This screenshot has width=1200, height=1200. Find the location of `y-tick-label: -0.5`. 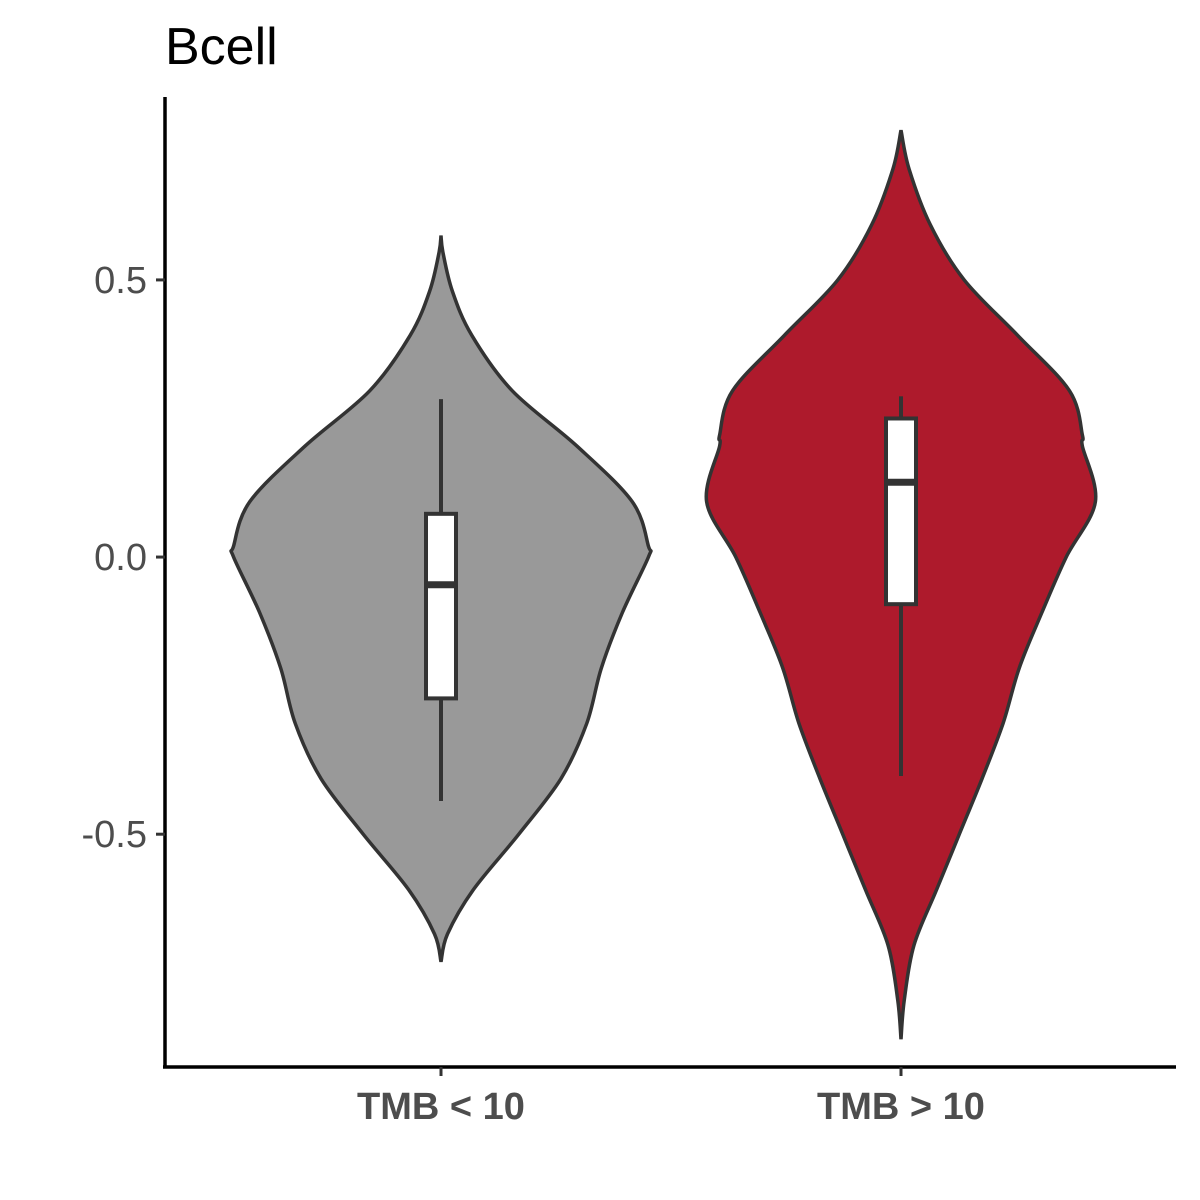

y-tick-label: -0.5 is located at coordinates (114, 835).